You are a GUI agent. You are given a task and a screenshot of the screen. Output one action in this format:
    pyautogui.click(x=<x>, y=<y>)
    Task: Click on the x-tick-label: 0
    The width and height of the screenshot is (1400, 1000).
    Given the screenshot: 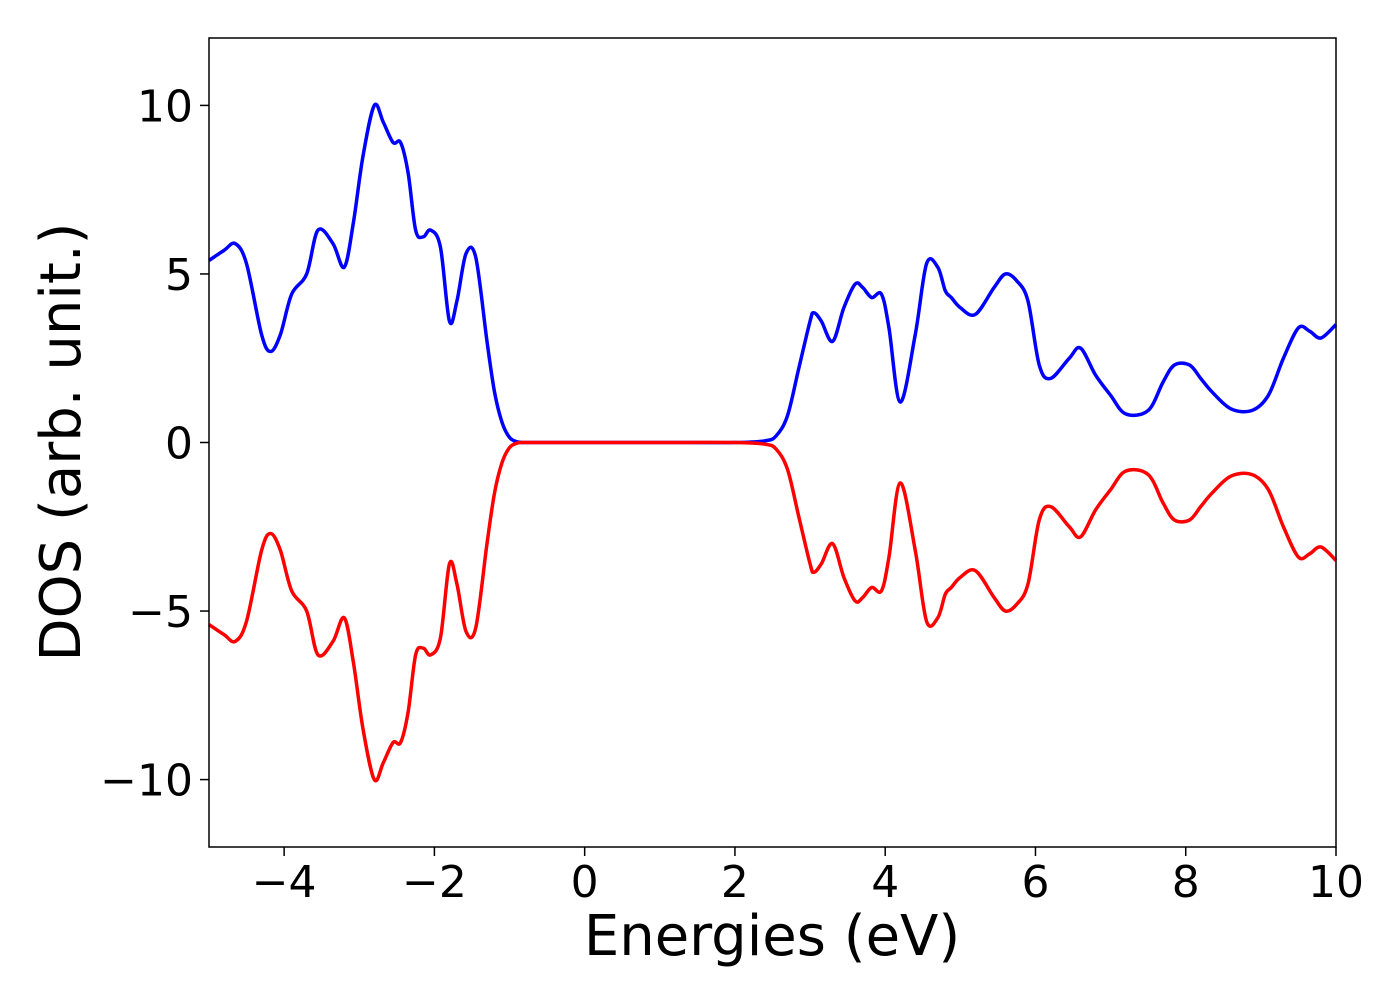 What is the action you would take?
    pyautogui.click(x=585, y=882)
    